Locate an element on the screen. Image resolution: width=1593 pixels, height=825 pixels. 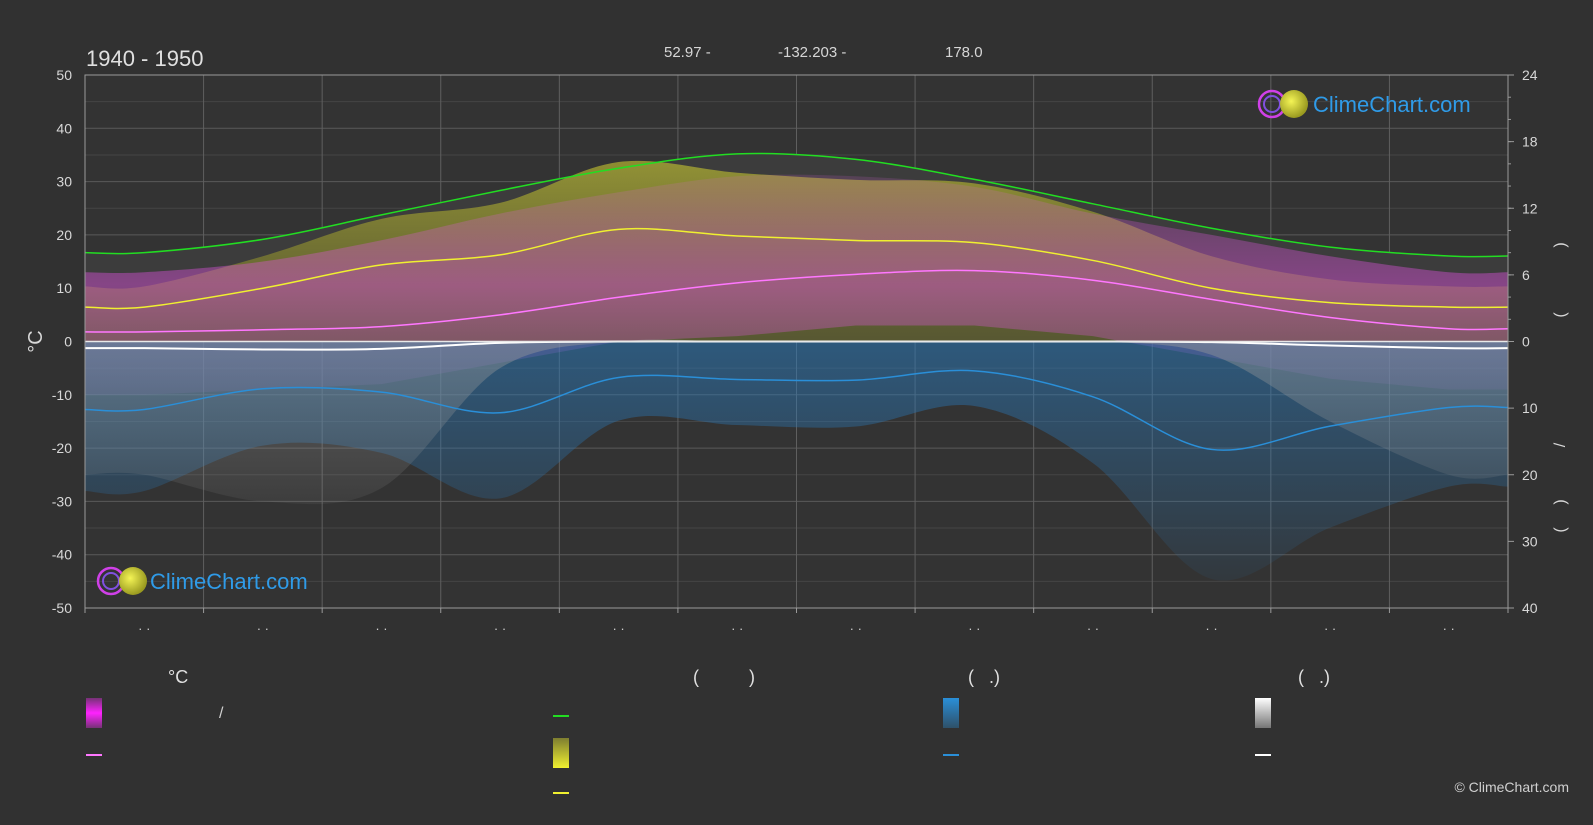
left-tick-label: -30 is located at coordinates (62, 501).